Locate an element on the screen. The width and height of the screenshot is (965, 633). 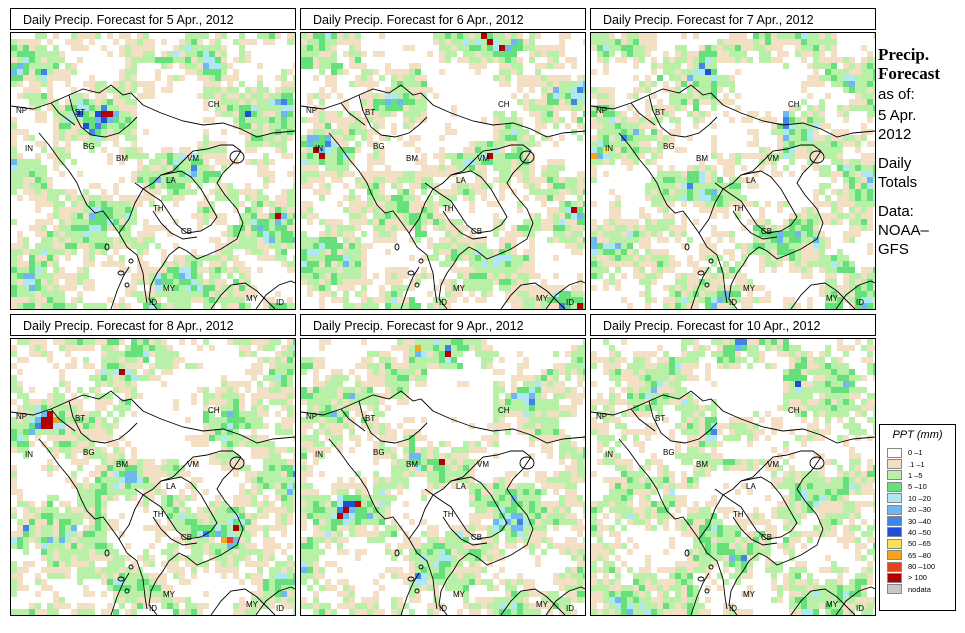
country-label: NP is located at coordinates (21, 110).